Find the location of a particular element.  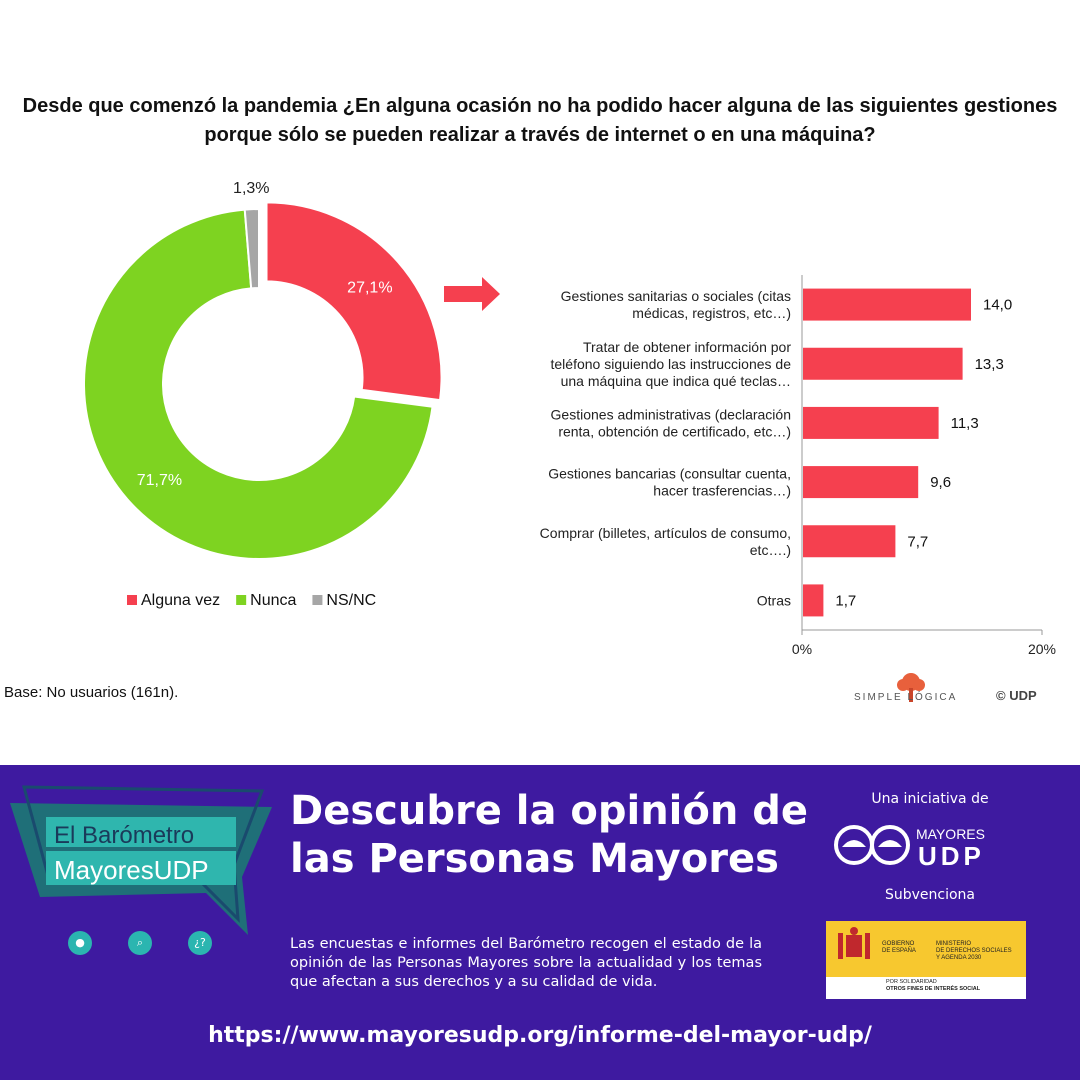

bar-value-label: 11,3 is located at coordinates (965, 423).